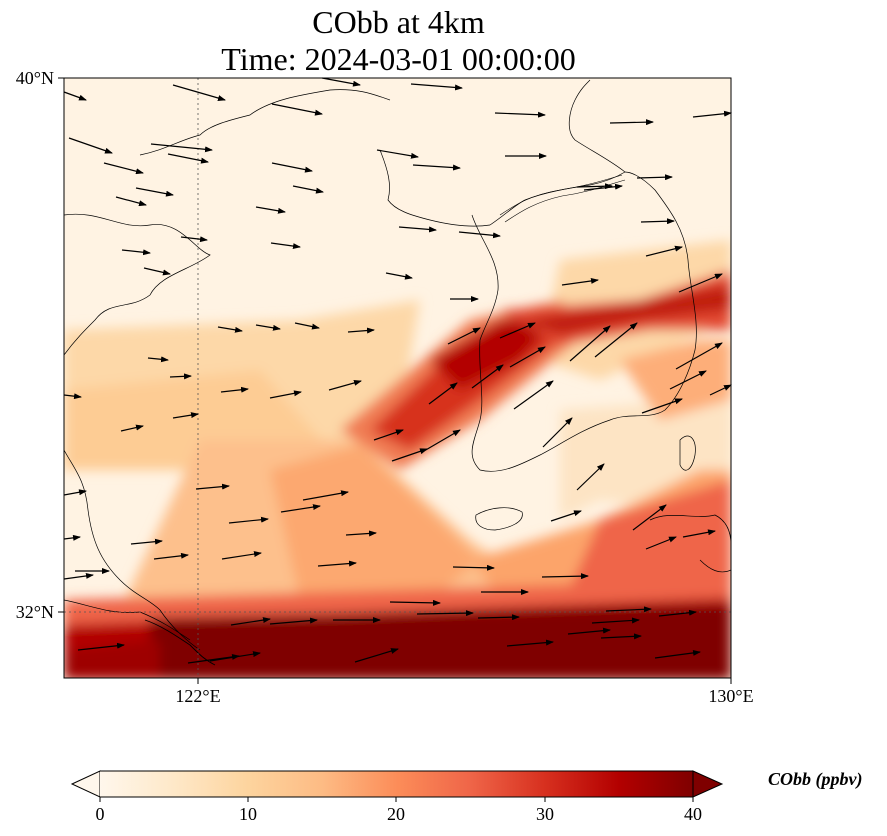 The height and width of the screenshot is (836, 887). What do you see at coordinates (815, 779) in the screenshot?
I see `colorbar-label: CObb (ppbv)` at bounding box center [815, 779].